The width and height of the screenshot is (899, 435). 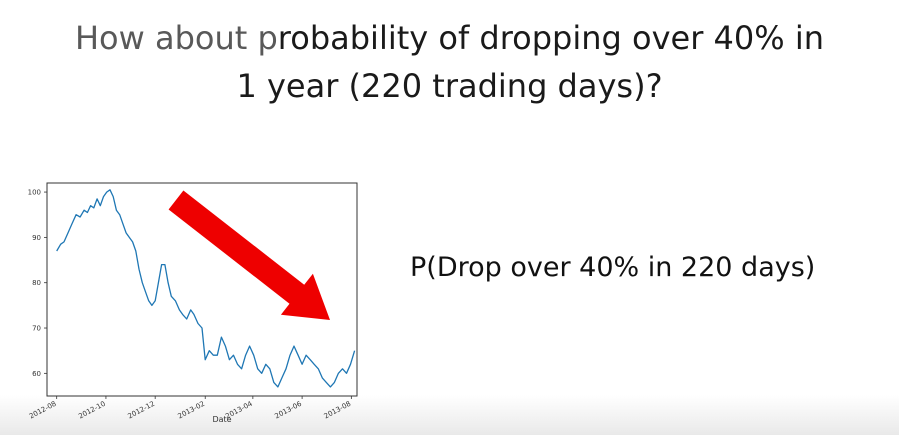 I want to click on x-tick-label: 2013-02, so click(x=192, y=410).